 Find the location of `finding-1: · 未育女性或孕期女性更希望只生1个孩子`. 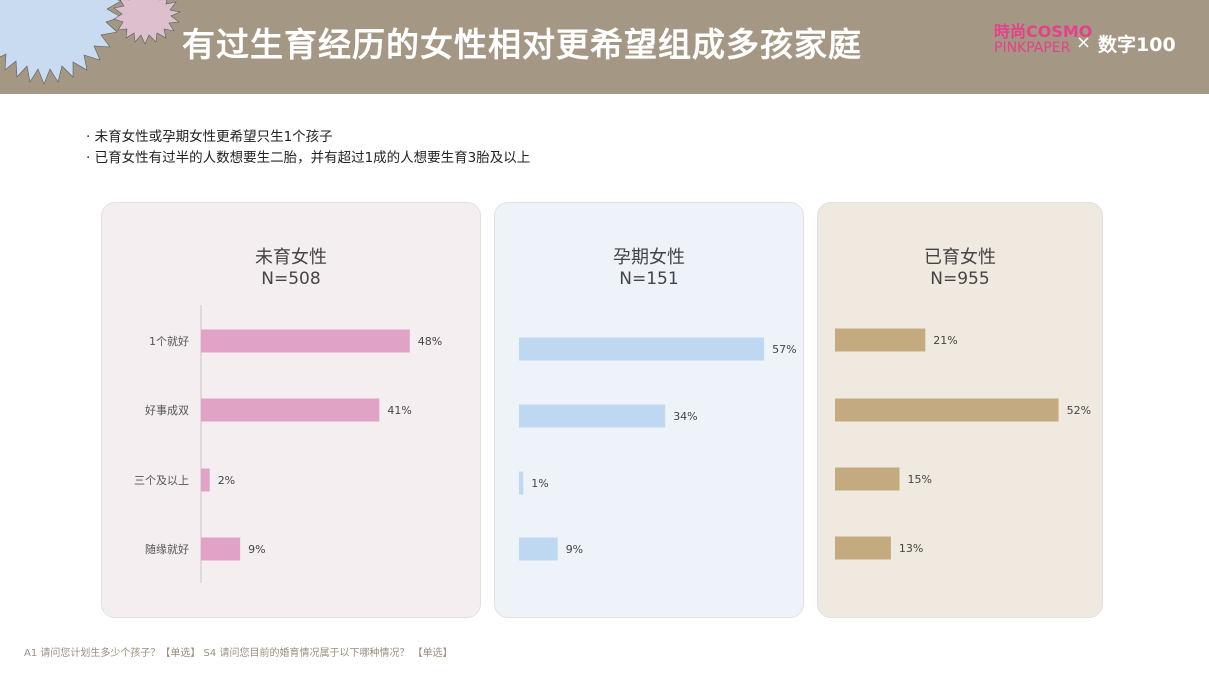

finding-1: · 未育女性或孕期女性更希望只生1个孩子 is located at coordinates (209, 137).